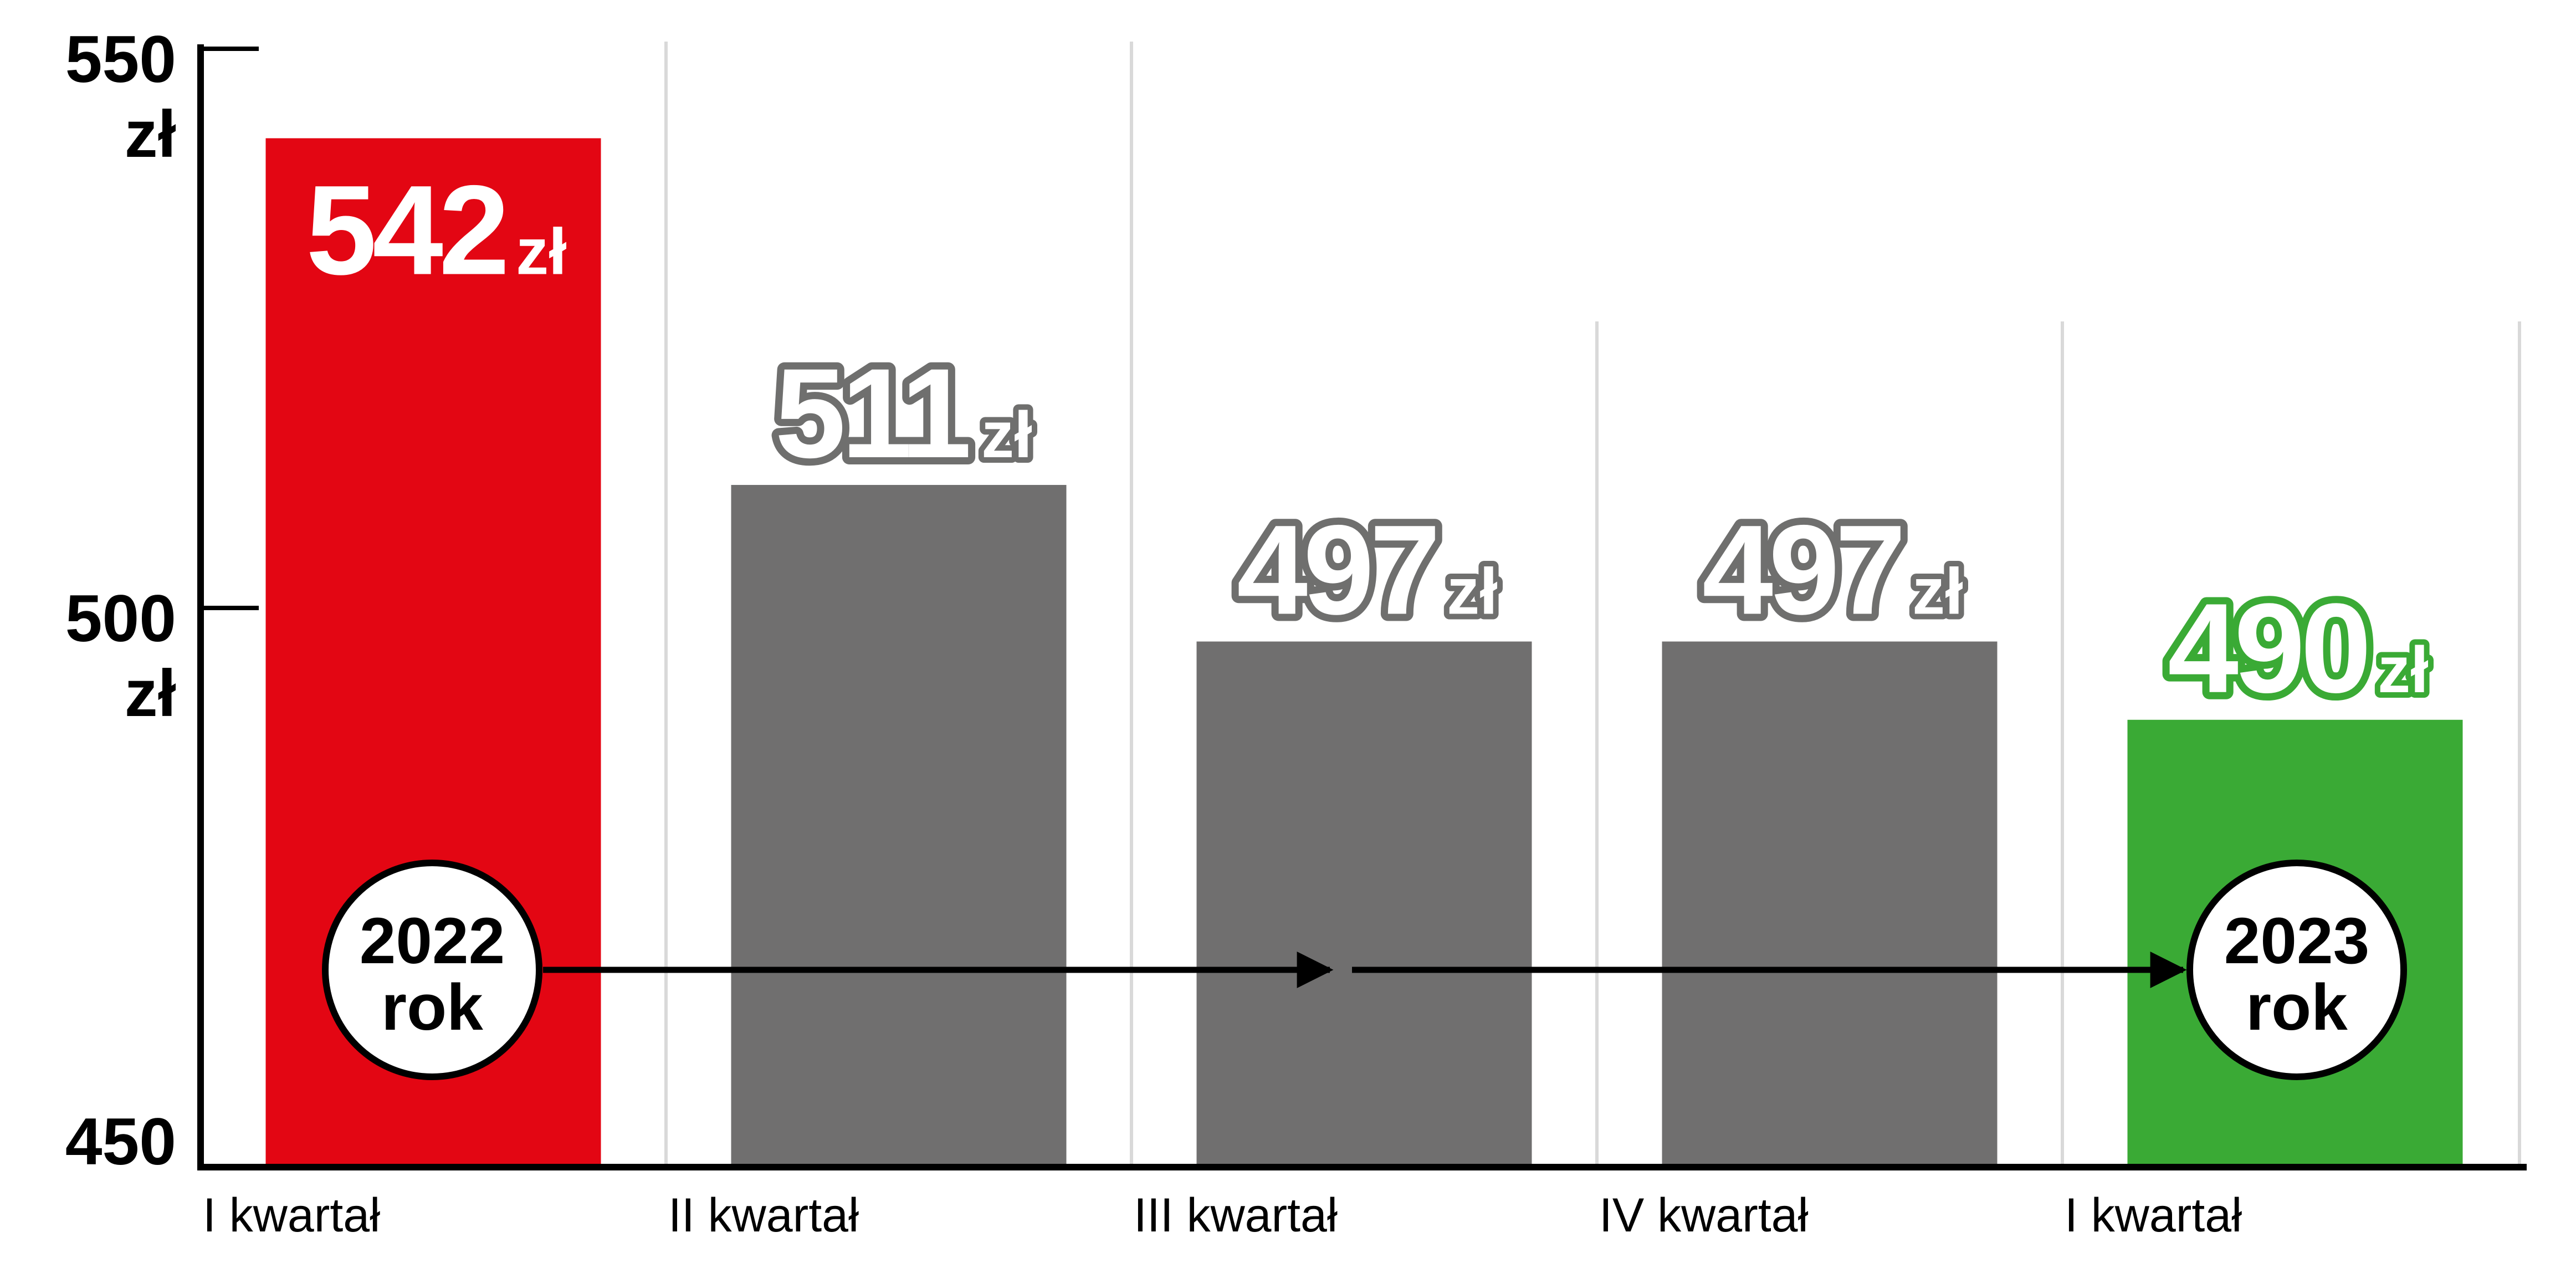  I want to click on y-tick-label: 500, so click(120, 618).